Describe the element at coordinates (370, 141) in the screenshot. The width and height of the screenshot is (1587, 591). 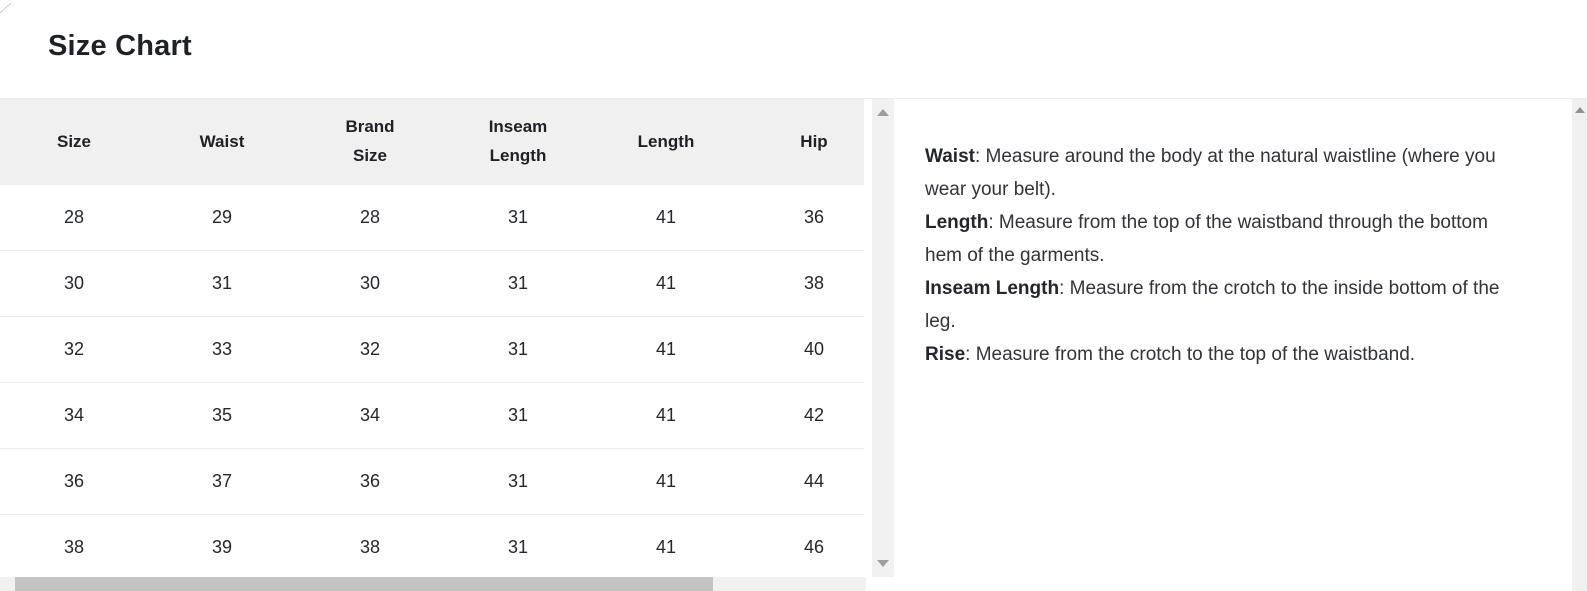
I see `table-header-cell: Brand Size` at that location.